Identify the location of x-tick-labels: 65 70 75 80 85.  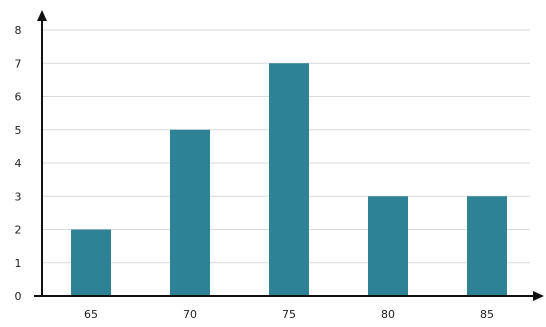
(289, 314).